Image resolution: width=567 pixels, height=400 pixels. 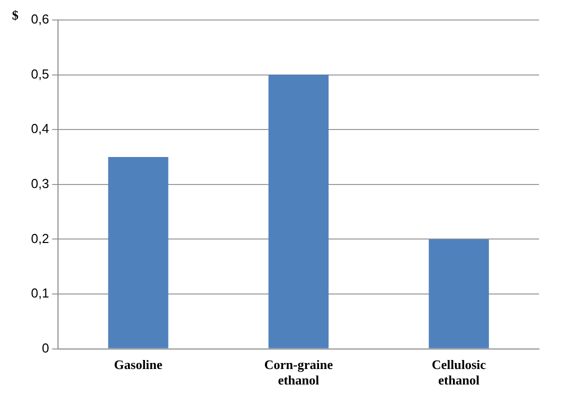 I want to click on y-tick-label: 0,5, so click(x=40, y=74).